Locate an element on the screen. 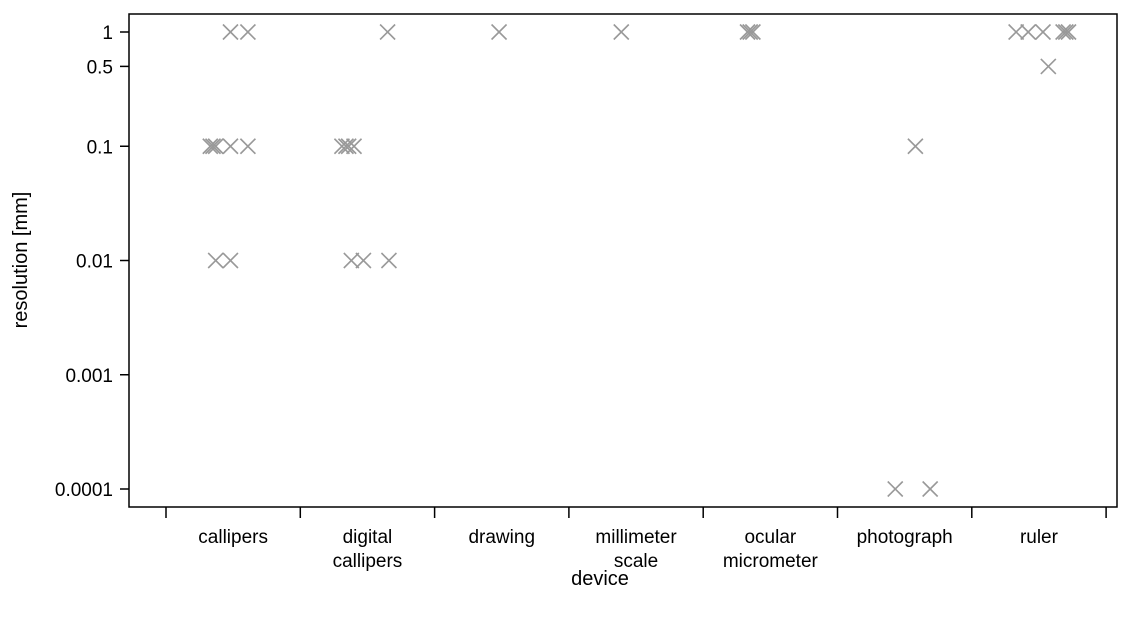 This screenshot has width=1131, height=619. x-tick-label: drawing is located at coordinates (501, 537).